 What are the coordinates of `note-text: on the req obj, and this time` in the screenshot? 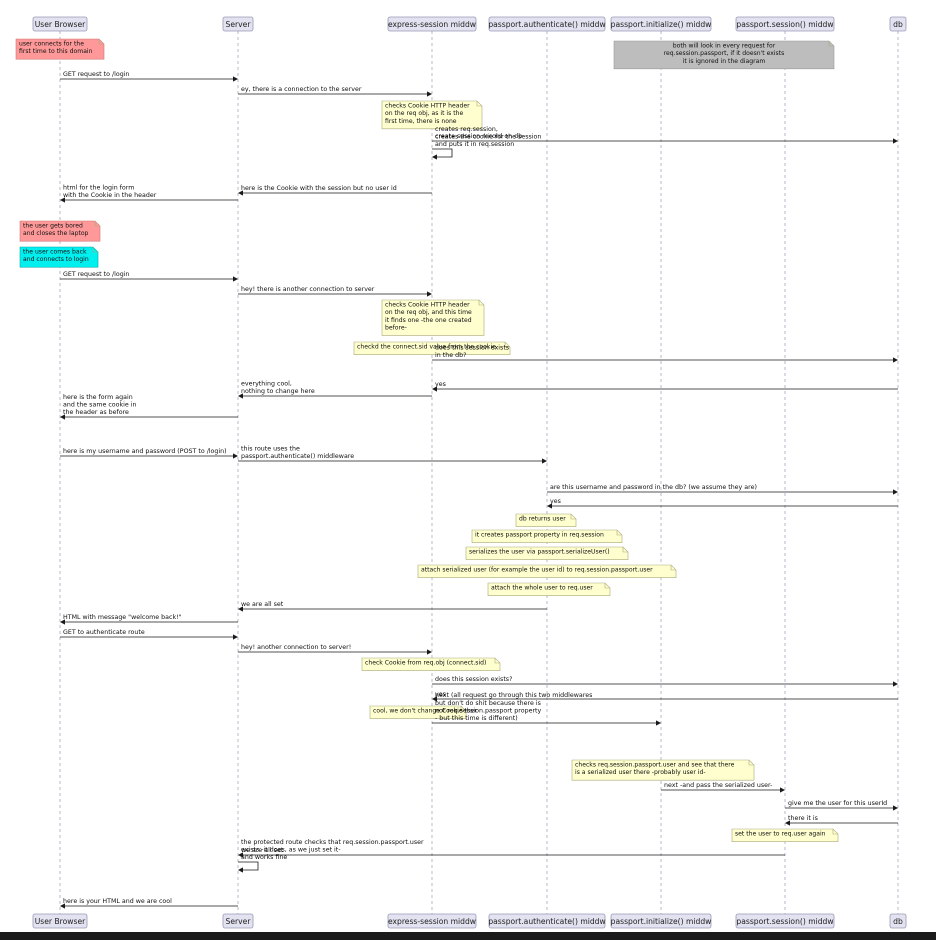 It's located at (428, 312).